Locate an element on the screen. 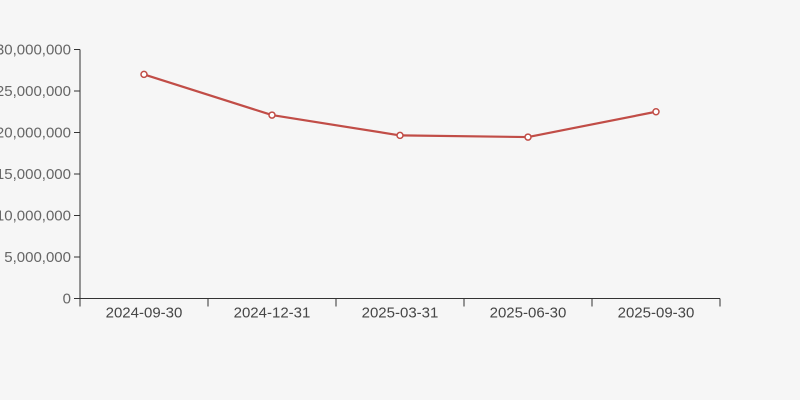 The width and height of the screenshot is (800, 400). y-axis-label: 5,000,000 is located at coordinates (37, 257).